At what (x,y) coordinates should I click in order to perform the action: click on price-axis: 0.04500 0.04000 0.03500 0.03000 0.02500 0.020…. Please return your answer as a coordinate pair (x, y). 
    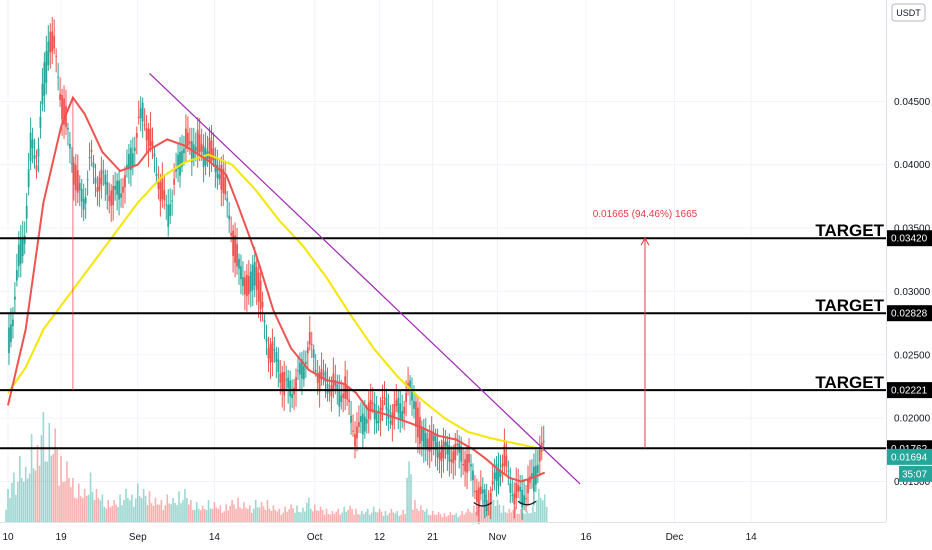
    Looking at the image, I should click on (912, 292).